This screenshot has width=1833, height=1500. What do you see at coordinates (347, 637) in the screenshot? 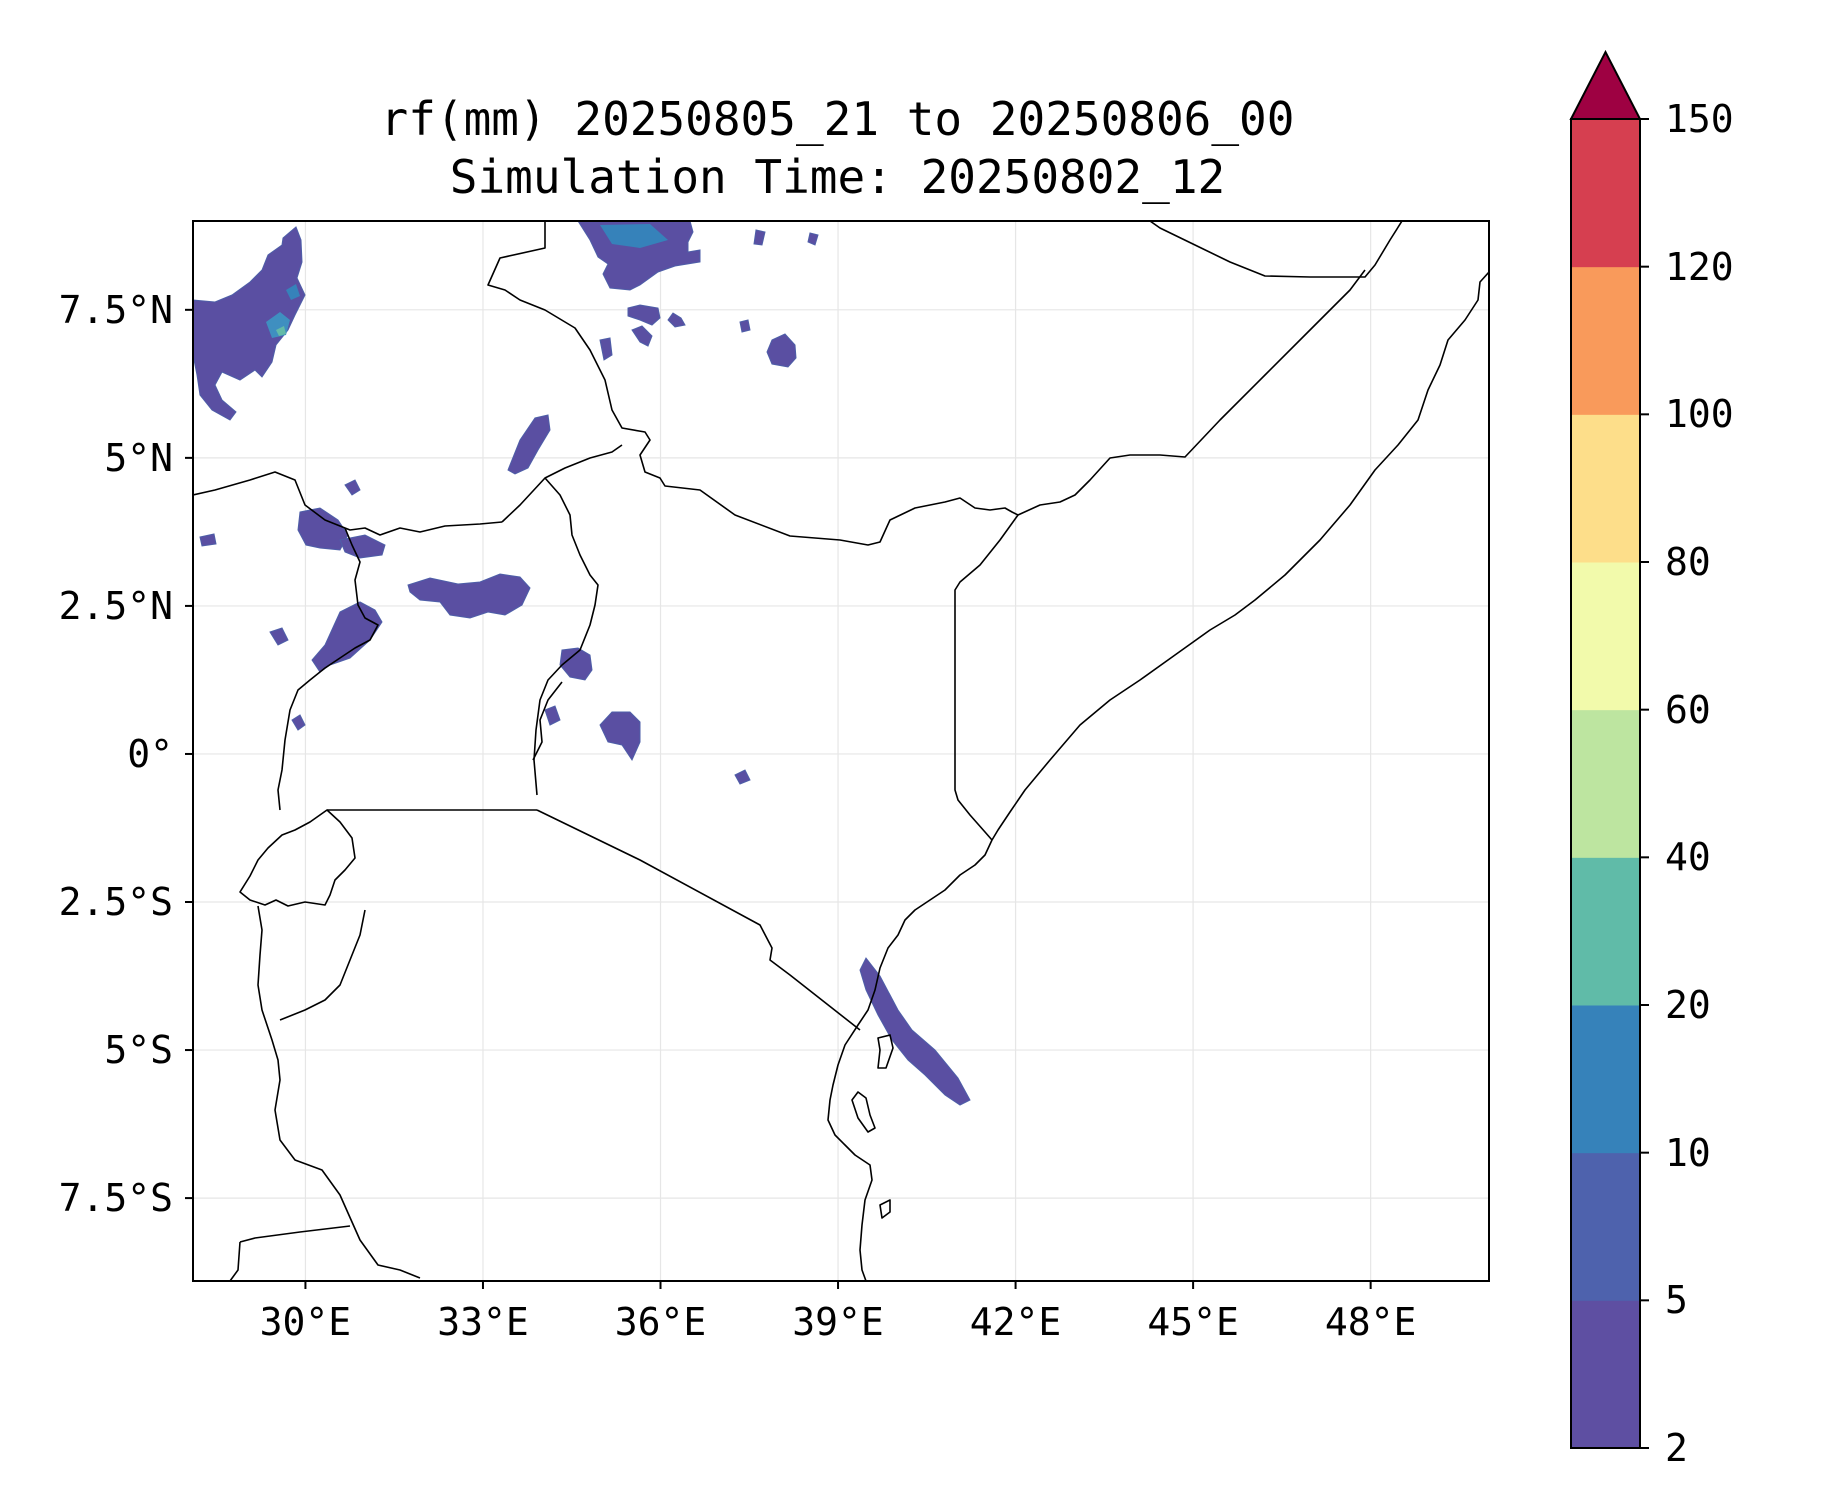
I see `rain-patch-uganda-lake` at bounding box center [347, 637].